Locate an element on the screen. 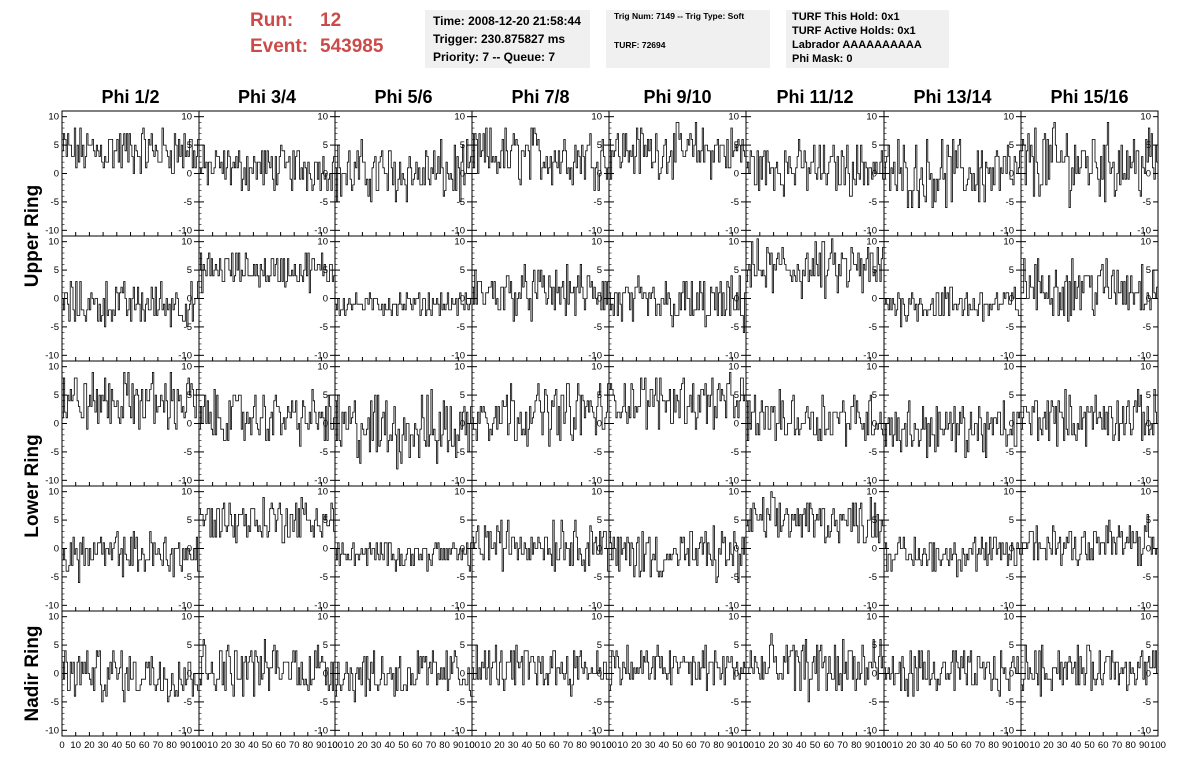  x-tick-label: 10 is located at coordinates (348, 745).